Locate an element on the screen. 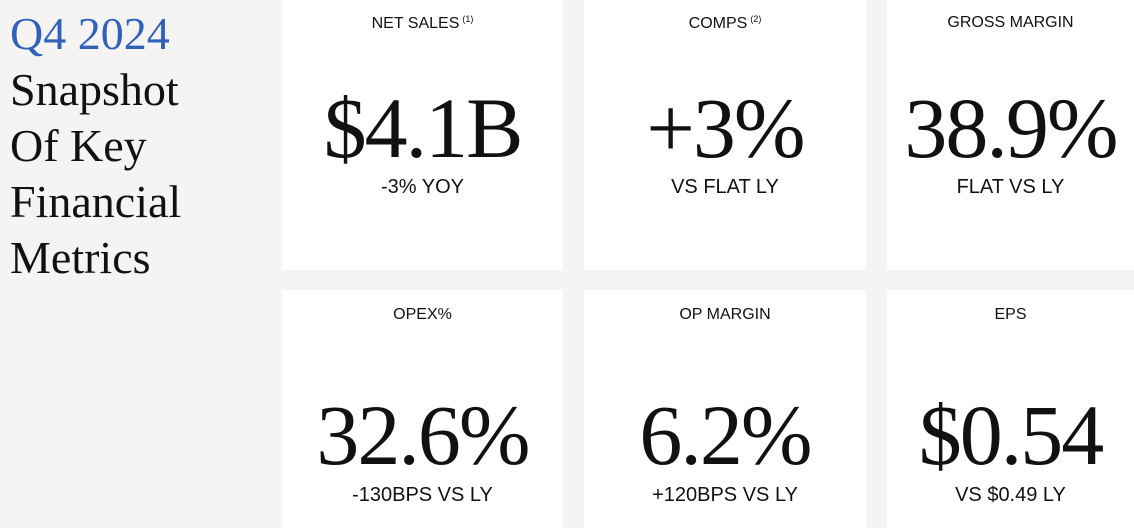  label-text: OPEX% is located at coordinates (422, 314).